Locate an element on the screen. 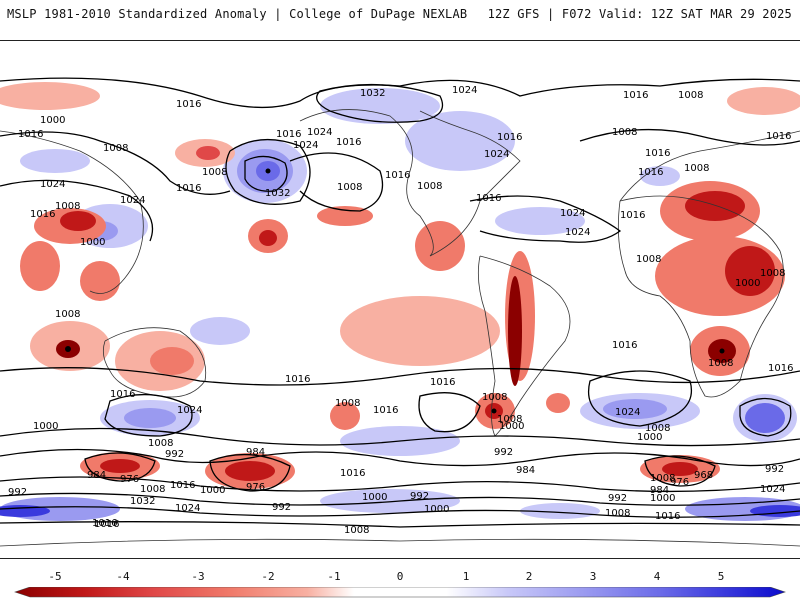 Image resolution: width=800 pixels, height=600 pixels. colorbar-tick-label: 2 is located at coordinates (529, 576).